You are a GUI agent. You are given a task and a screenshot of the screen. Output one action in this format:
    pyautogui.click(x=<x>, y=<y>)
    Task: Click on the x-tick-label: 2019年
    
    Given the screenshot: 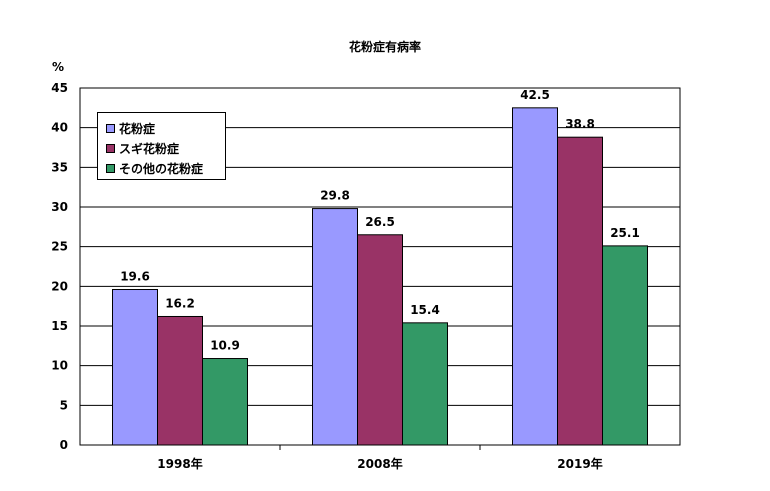 What is the action you would take?
    pyautogui.click(x=579, y=463)
    